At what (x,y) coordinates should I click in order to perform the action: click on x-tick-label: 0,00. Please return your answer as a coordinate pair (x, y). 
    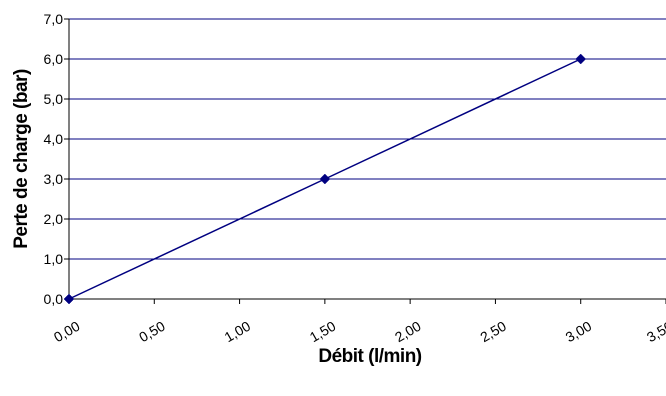
    Looking at the image, I should click on (67, 332).